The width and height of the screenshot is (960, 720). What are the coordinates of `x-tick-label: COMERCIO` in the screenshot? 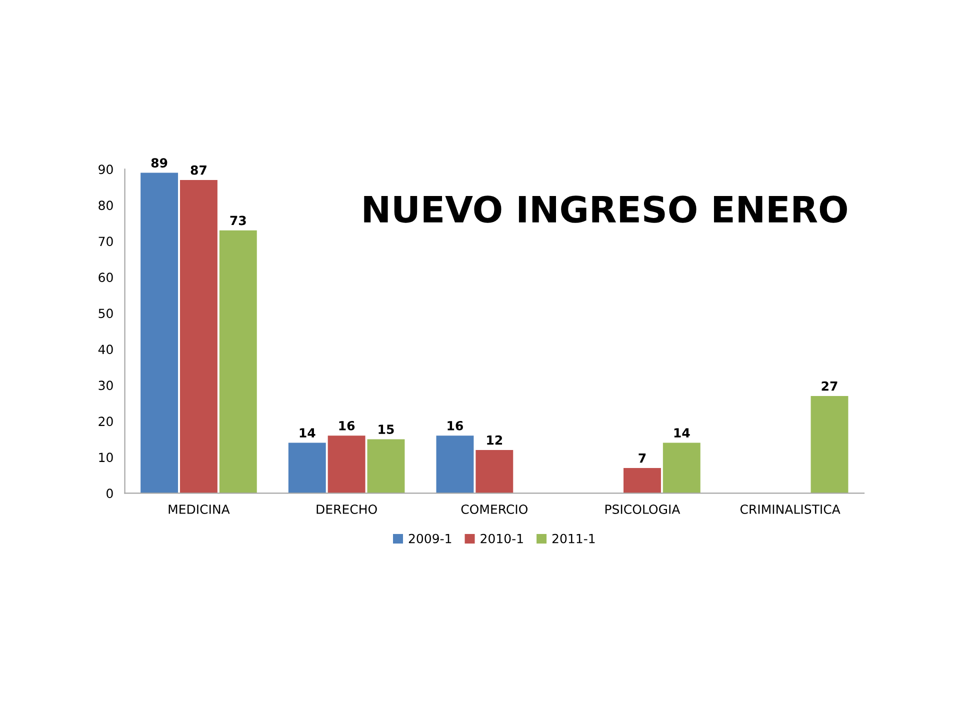 It's located at (494, 509).